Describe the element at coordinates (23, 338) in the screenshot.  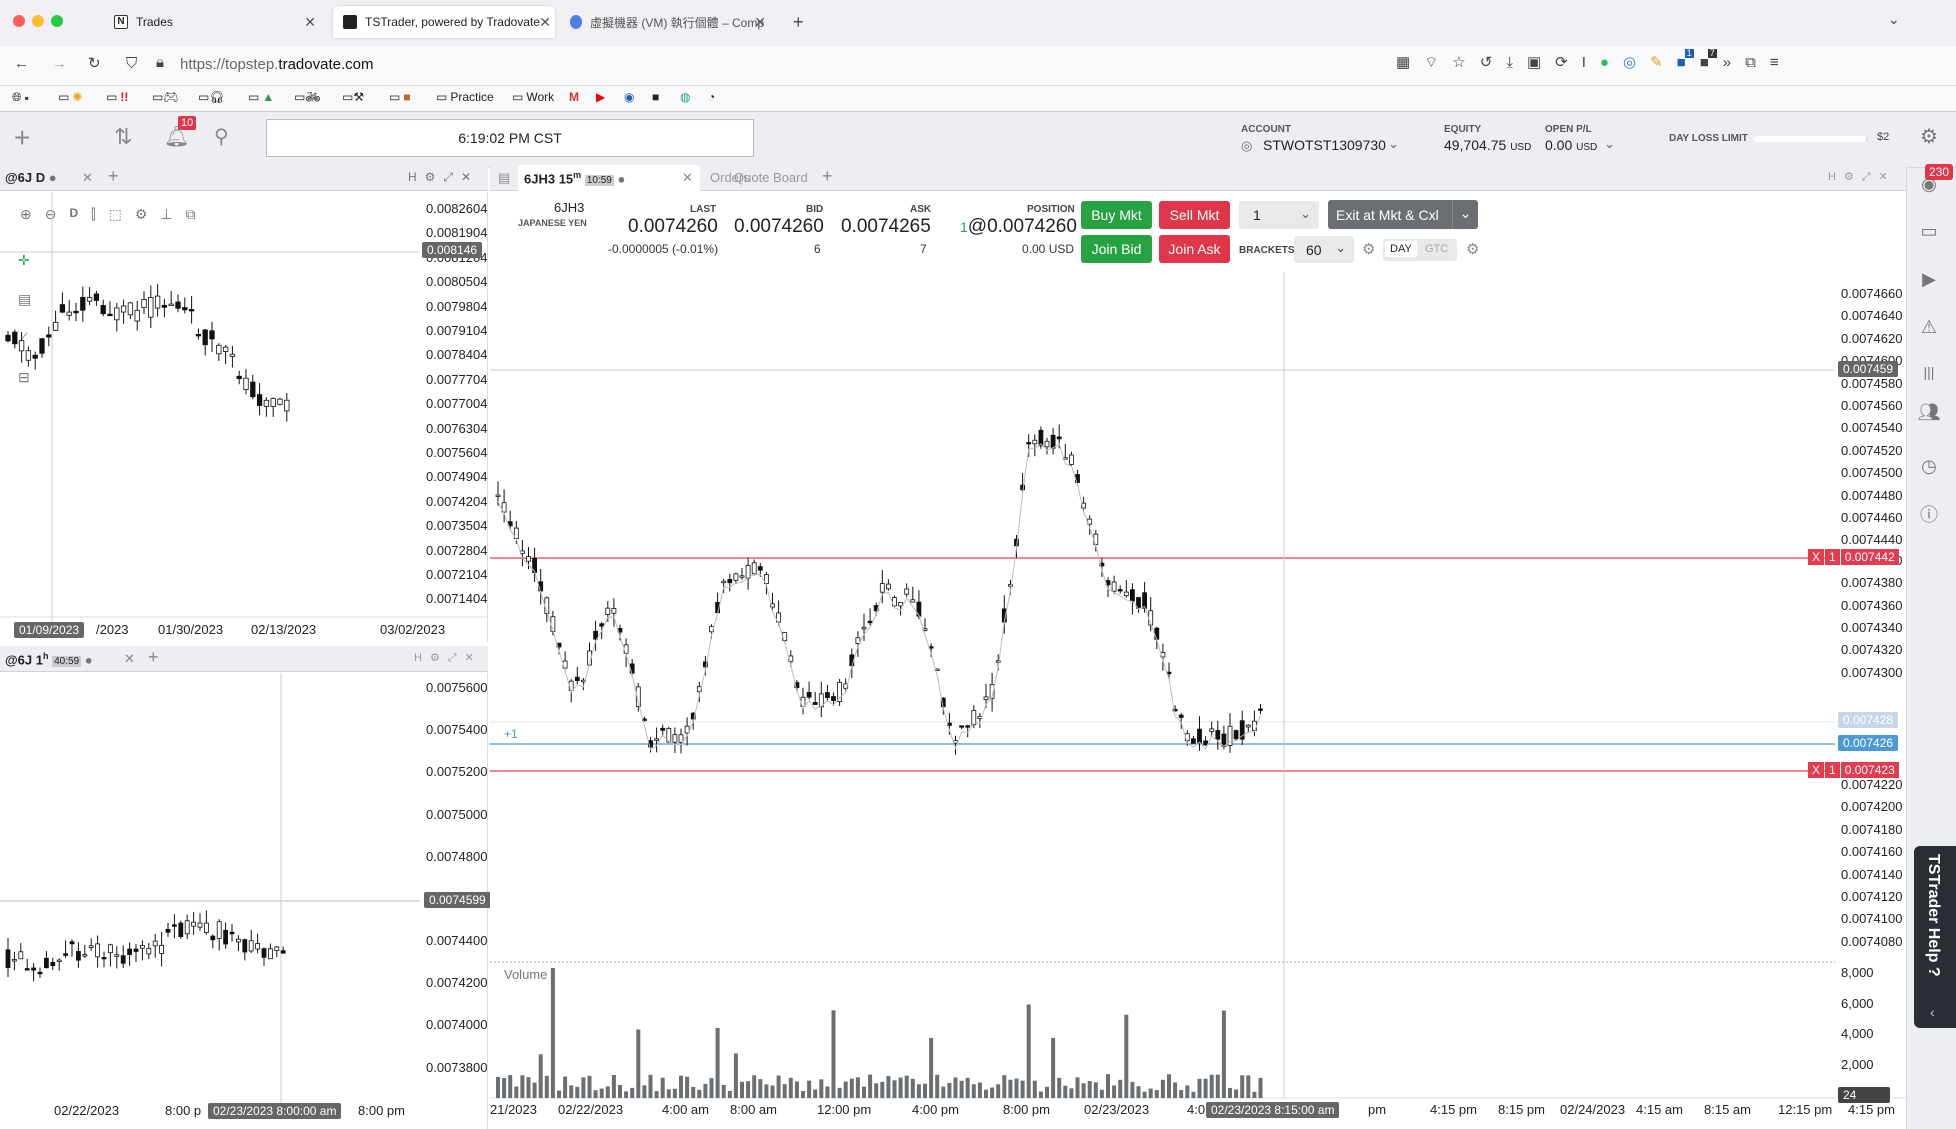
I see `line-tool-icon: ⟋` at that location.